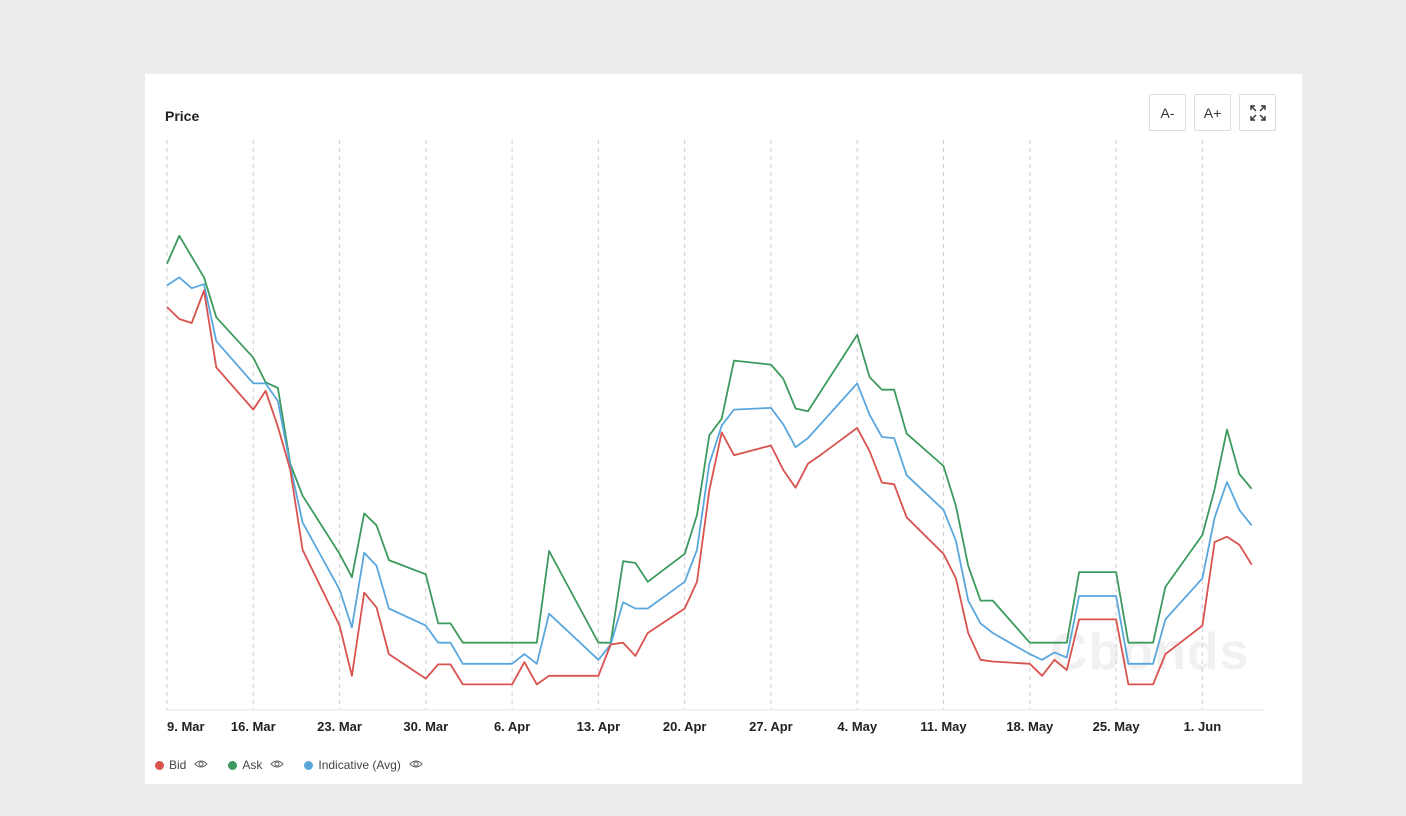 Image resolution: width=1406 pixels, height=816 pixels. I want to click on x-tick-label: 30. Mar, so click(425, 726).